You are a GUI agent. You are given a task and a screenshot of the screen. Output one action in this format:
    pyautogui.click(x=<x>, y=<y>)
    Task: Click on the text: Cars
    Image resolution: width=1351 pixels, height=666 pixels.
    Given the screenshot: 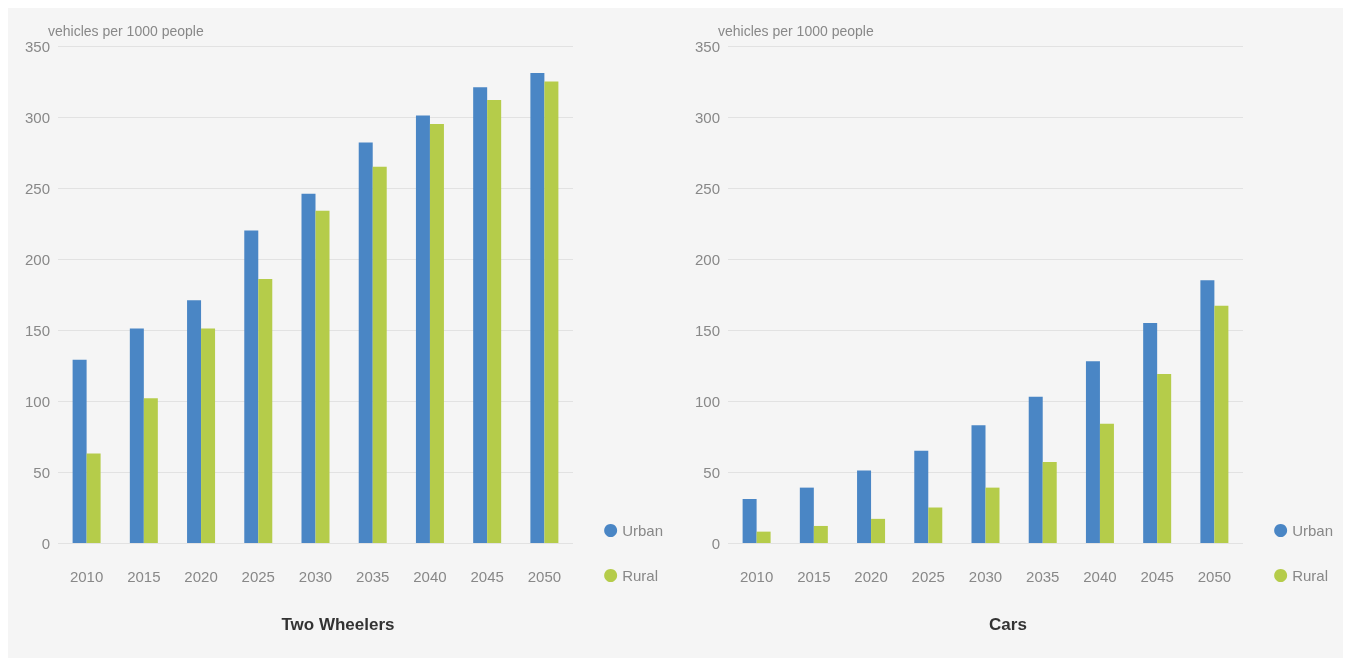 What is the action you would take?
    pyautogui.click(x=1008, y=624)
    